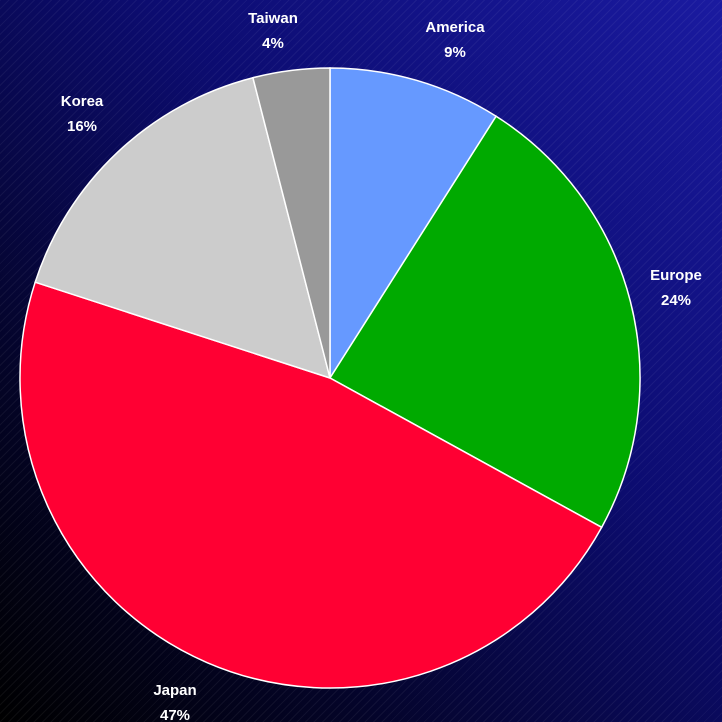 The width and height of the screenshot is (722, 722). What do you see at coordinates (82, 126) in the screenshot?
I see `slice-value-label: 16%` at bounding box center [82, 126].